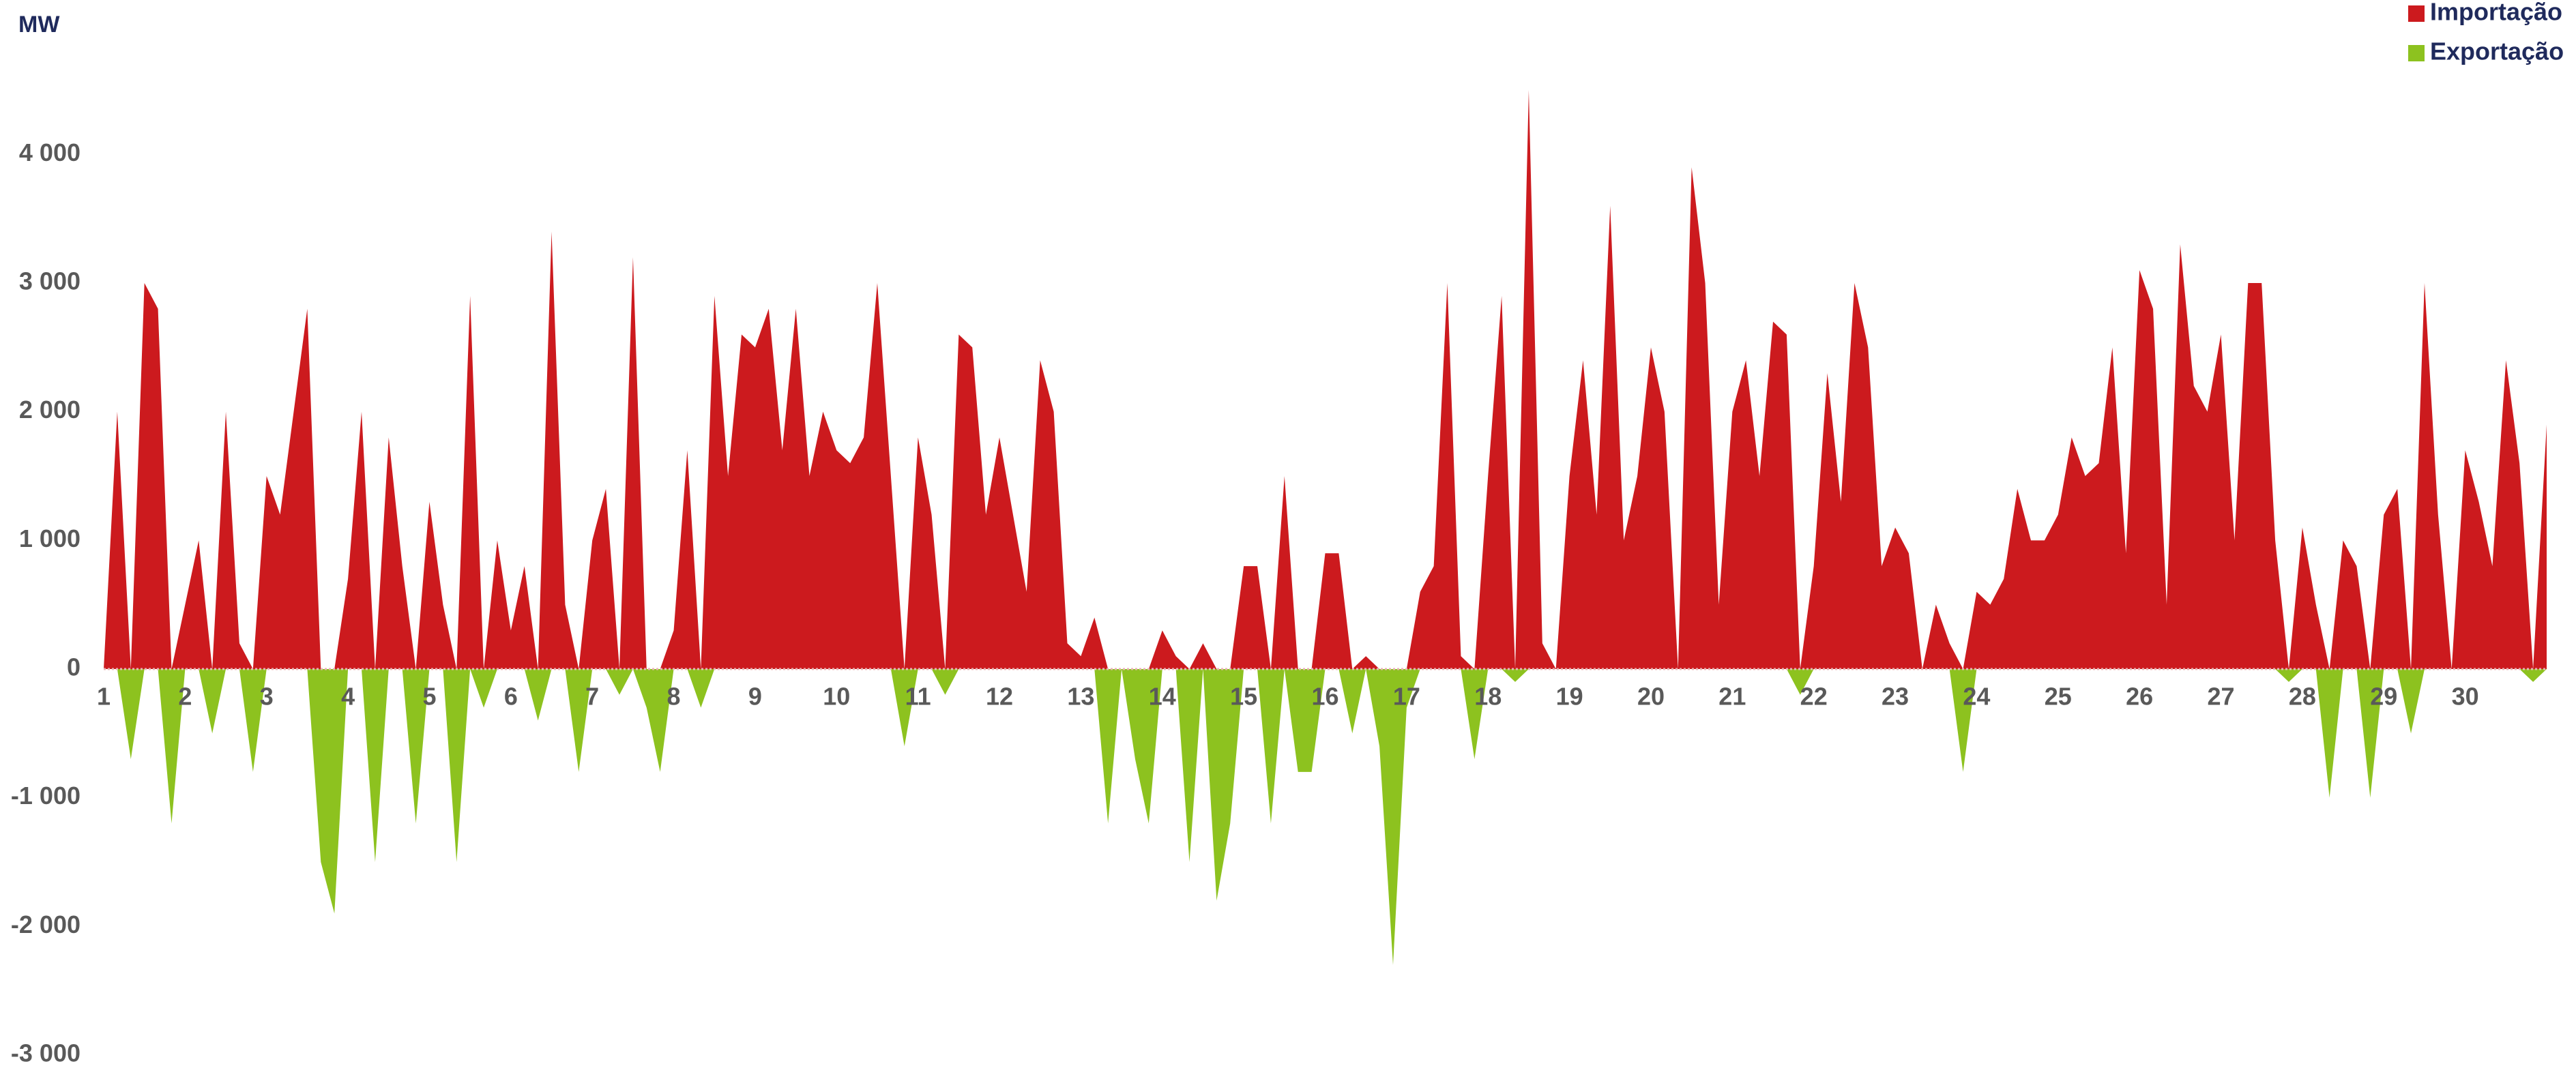 The width and height of the screenshot is (2576, 1068). What do you see at coordinates (918, 697) in the screenshot?
I see `x-tick-label: 11` at bounding box center [918, 697].